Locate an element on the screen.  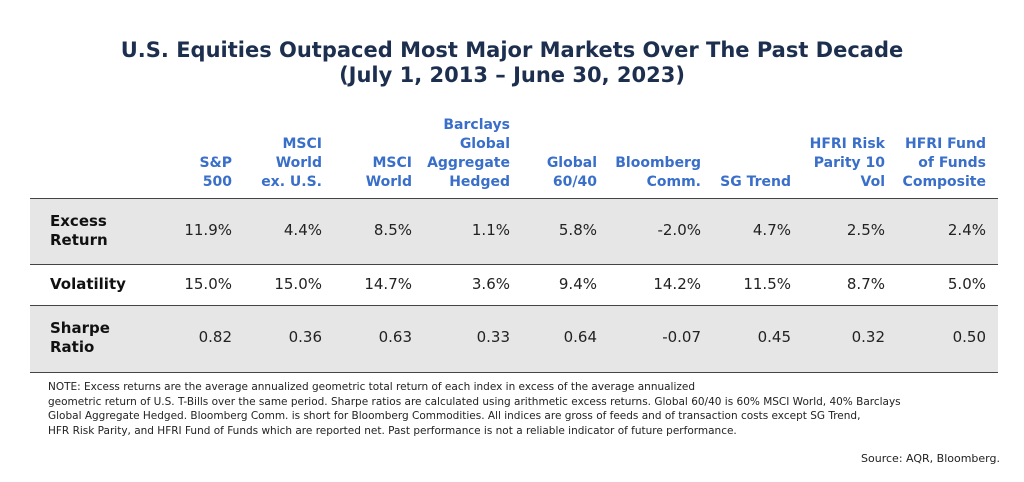
header-line: S&P is located at coordinates (215, 163).